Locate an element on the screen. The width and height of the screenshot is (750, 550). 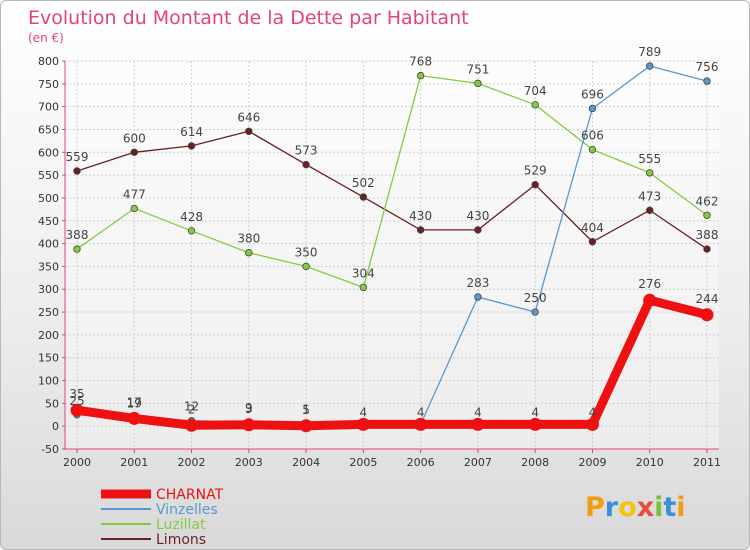
data-label-luzillat: 606 is located at coordinates (592, 136).